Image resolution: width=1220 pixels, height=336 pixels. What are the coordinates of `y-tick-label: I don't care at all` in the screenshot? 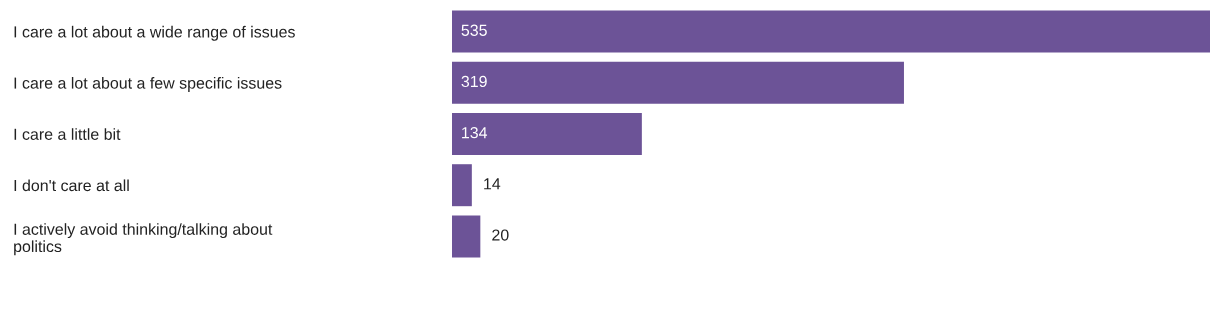 It's located at (71, 185).